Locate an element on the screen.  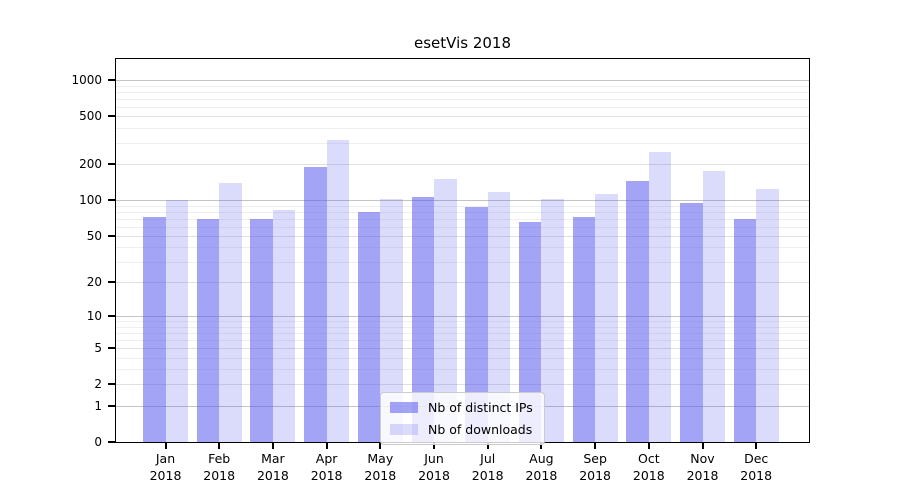
legend: Nb of distinct IPs Nb of downloads is located at coordinates (462, 418).